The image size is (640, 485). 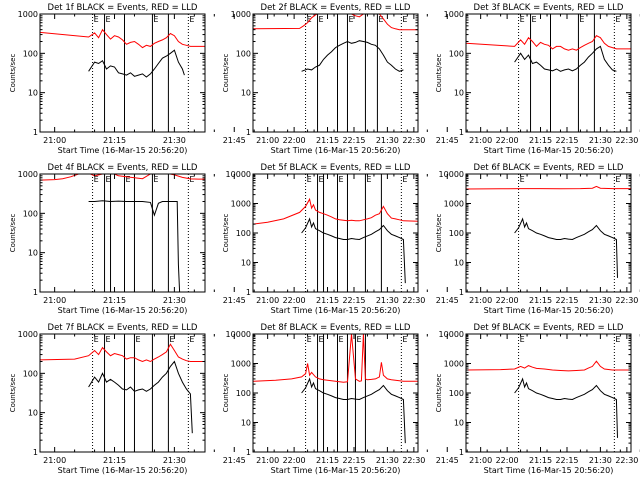 What do you see at coordinates (549, 8) in the screenshot?
I see `panel-title: Det 3f BLACK = Events, RED = LLD` at bounding box center [549, 8].